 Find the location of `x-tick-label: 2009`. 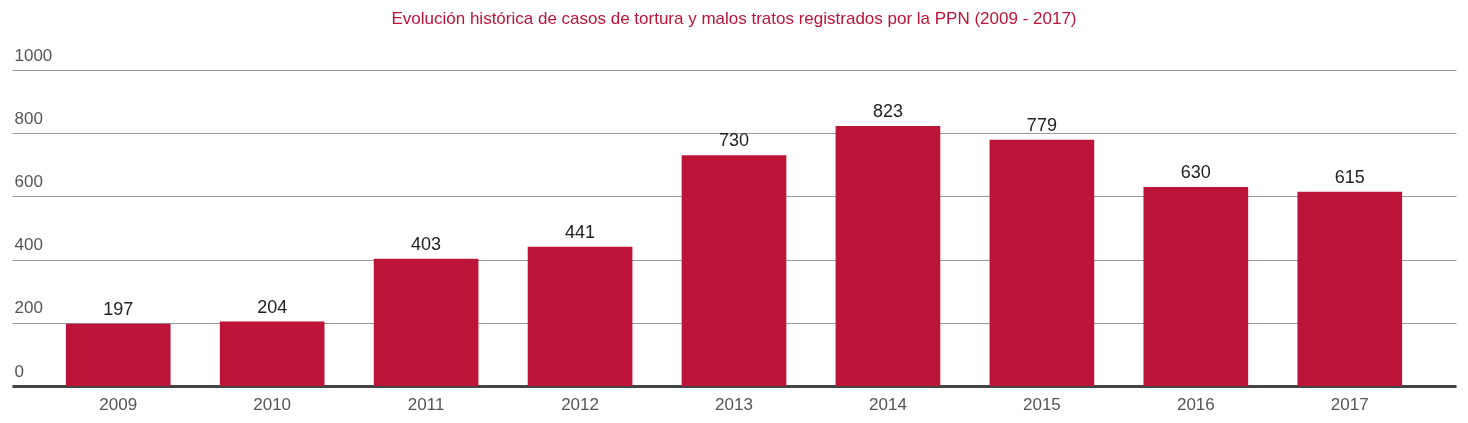

x-tick-label: 2009 is located at coordinates (118, 404).